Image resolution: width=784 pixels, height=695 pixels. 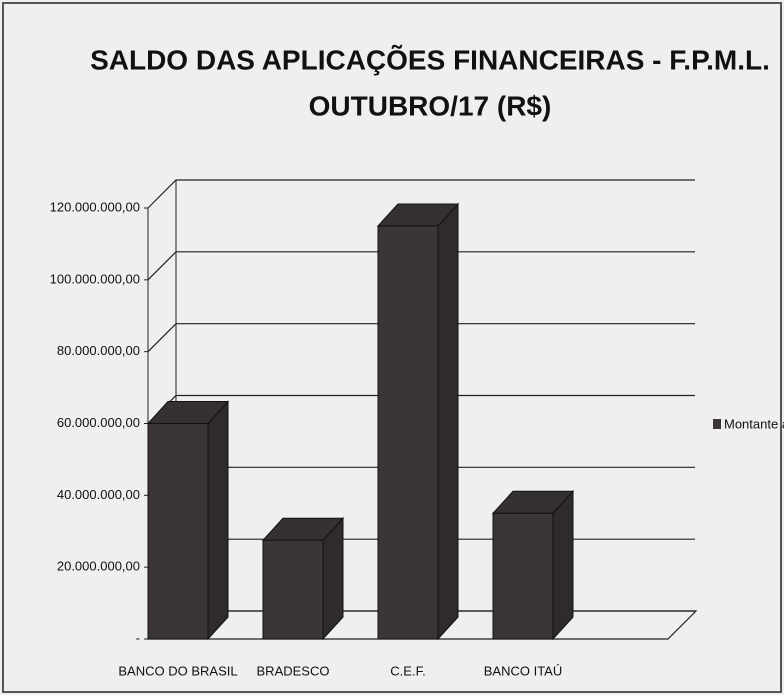 I want to click on y-tick-label: 80.000.000,00, so click(x=98, y=350).